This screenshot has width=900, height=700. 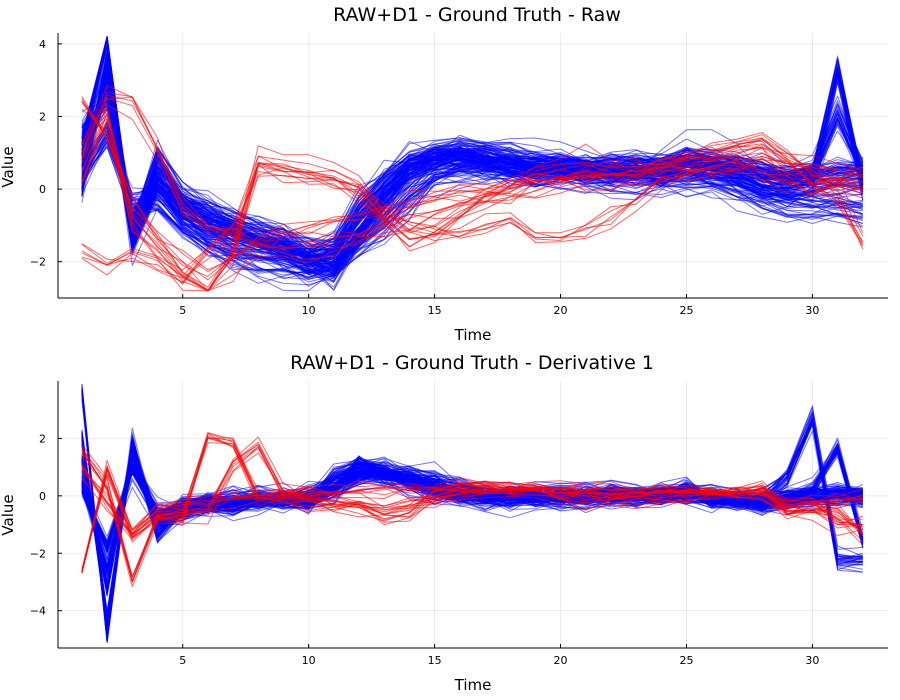 What do you see at coordinates (42, 438) in the screenshot?
I see `derivative-y-tick-label: 2` at bounding box center [42, 438].